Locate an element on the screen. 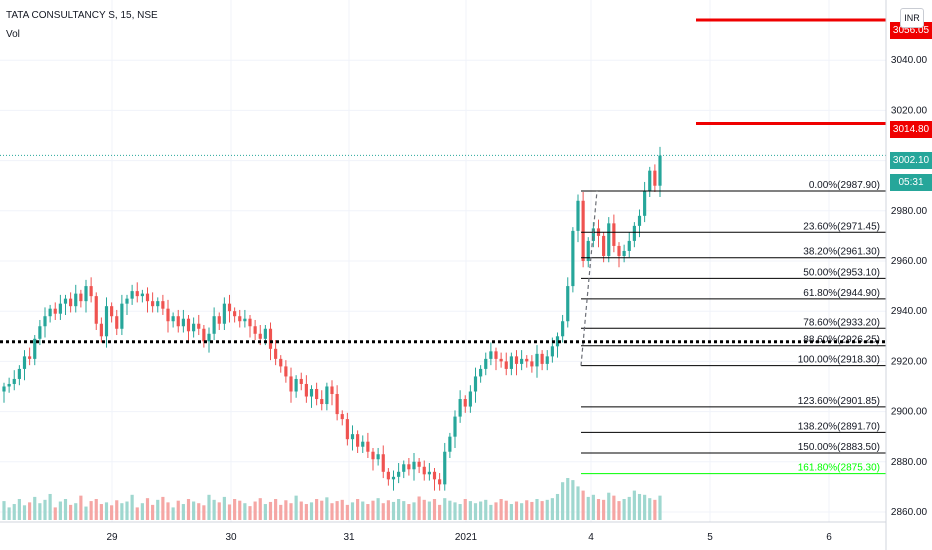 This screenshot has height=550, width=932. x-tick-label: 2021 is located at coordinates (466, 537).